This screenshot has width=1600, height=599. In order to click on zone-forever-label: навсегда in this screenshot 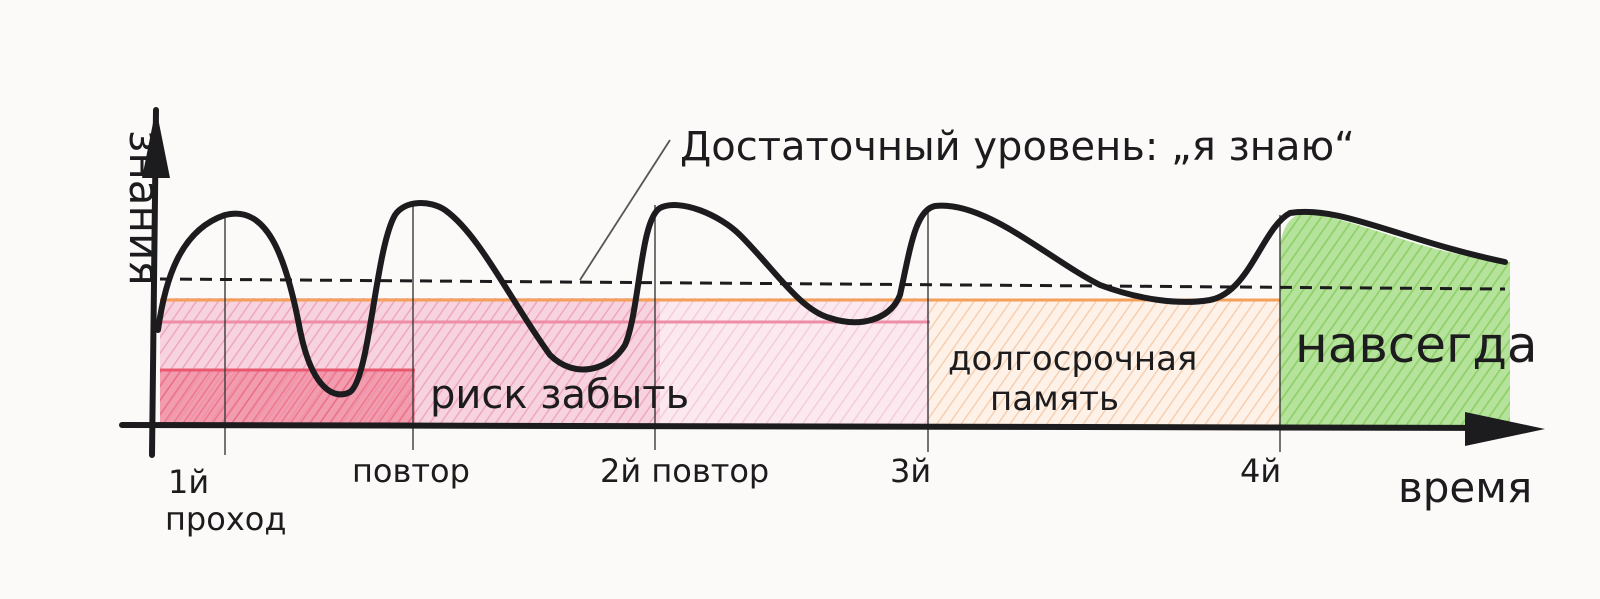, I will do `click(1416, 345)`.